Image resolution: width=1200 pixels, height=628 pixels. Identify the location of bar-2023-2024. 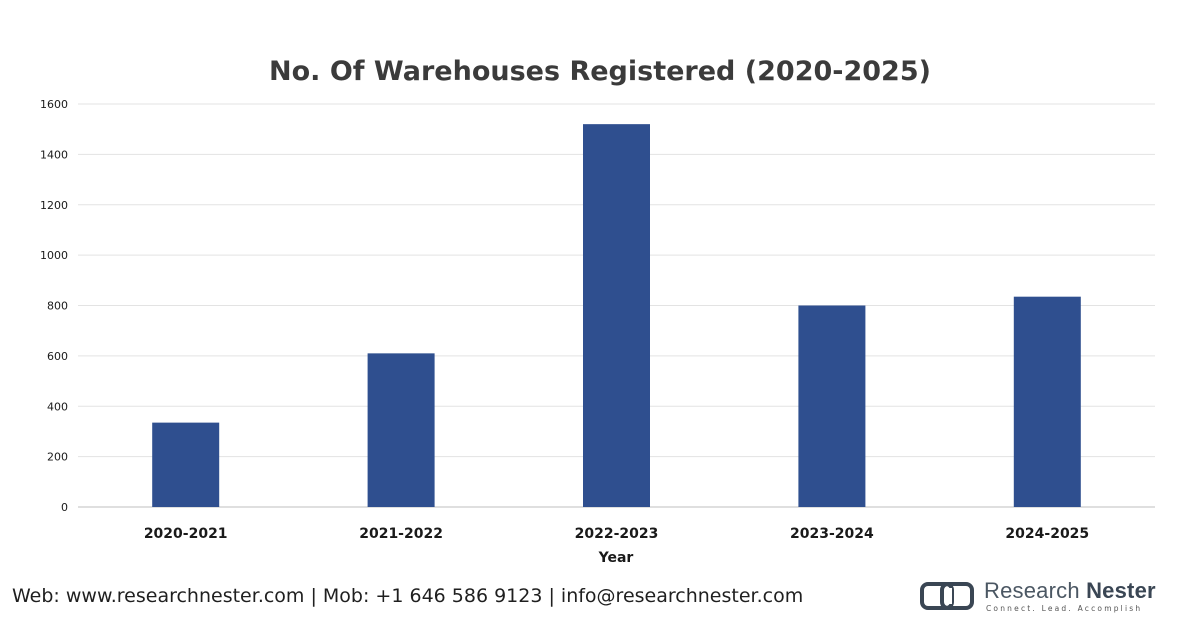
(832, 406).